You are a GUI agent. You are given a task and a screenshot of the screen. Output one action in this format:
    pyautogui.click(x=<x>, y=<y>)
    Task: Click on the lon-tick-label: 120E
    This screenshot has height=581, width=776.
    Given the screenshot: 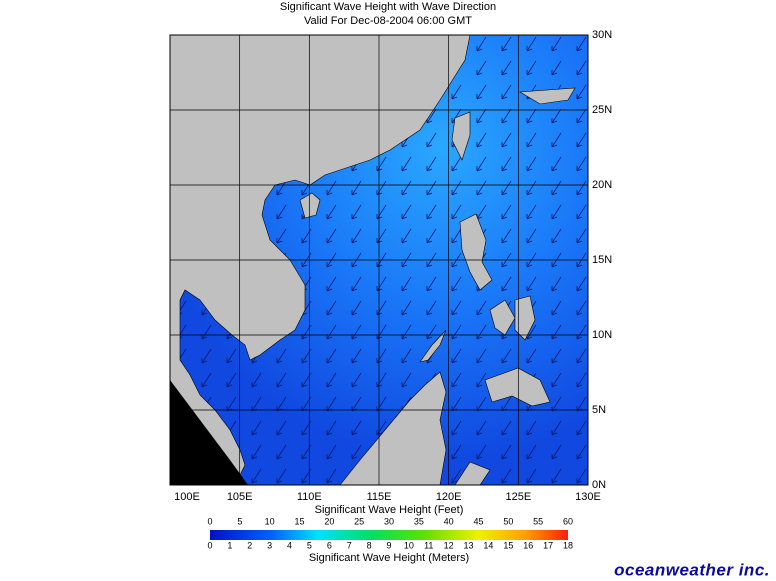 What is the action you would take?
    pyautogui.click(x=449, y=497)
    